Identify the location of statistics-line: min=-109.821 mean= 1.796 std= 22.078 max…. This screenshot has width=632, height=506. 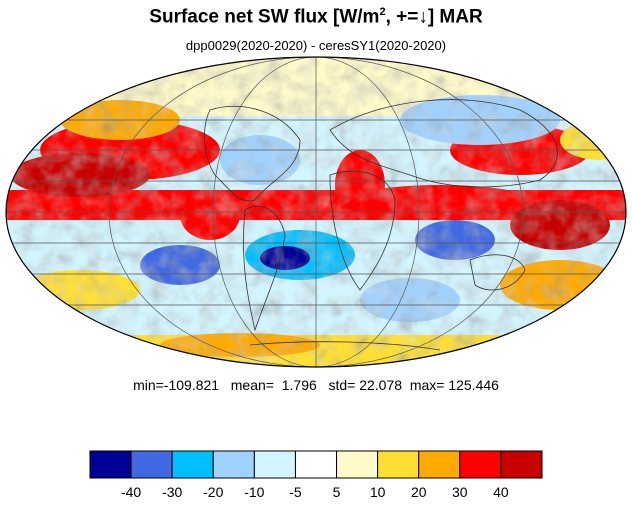
(316, 385).